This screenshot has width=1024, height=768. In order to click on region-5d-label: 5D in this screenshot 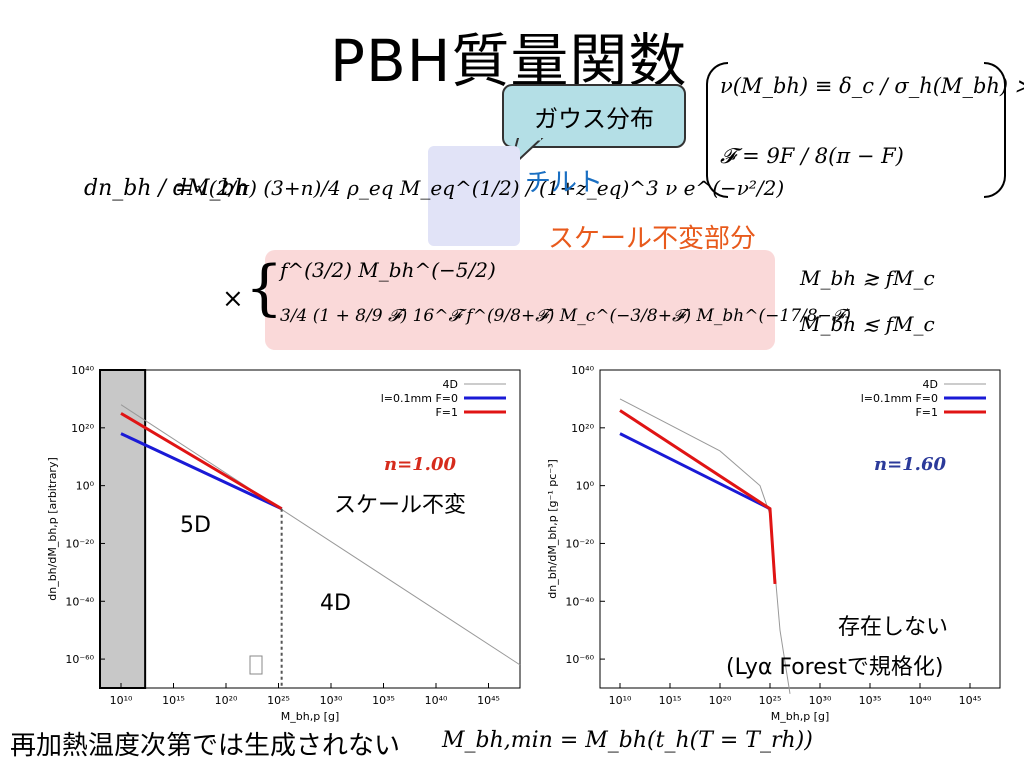, I will do `click(195, 525)`.